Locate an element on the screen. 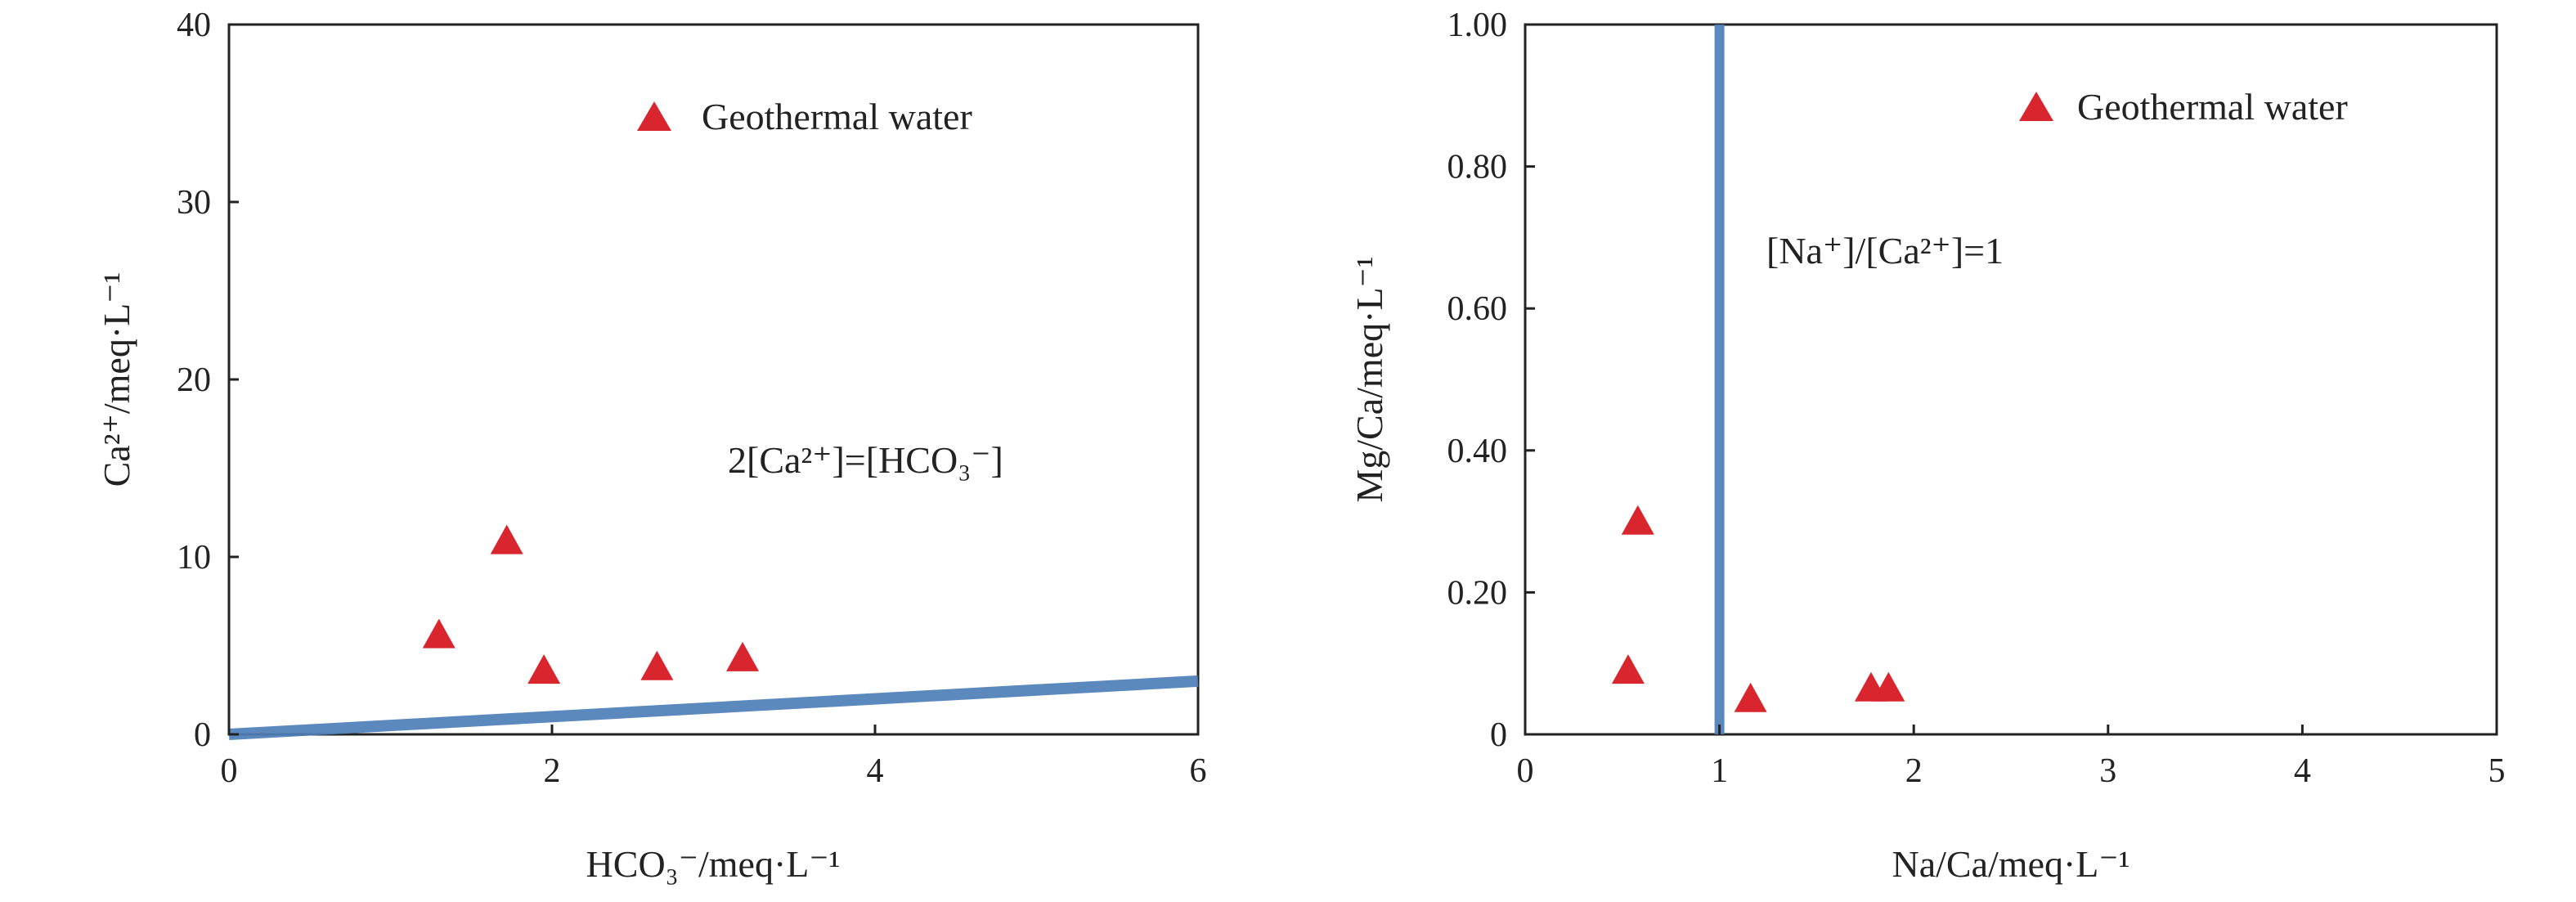 This screenshot has height=902, width=2576. x-axis-title: HCO₃⁻/meq·L⁻¹ is located at coordinates (713, 864).